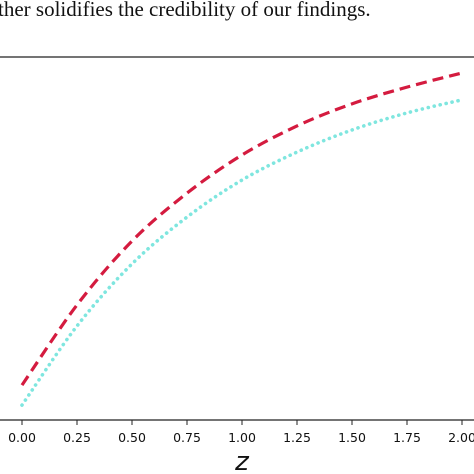 This screenshot has width=474, height=474. What do you see at coordinates (22, 437) in the screenshot?
I see `x-tick-label: 0.00` at bounding box center [22, 437].